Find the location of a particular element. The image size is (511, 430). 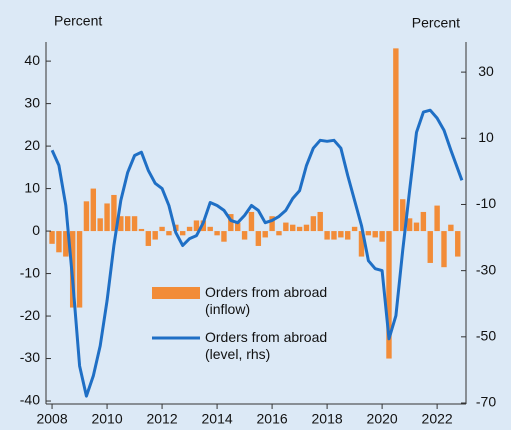

y2-tick-label: 30 is located at coordinates (486, 71).